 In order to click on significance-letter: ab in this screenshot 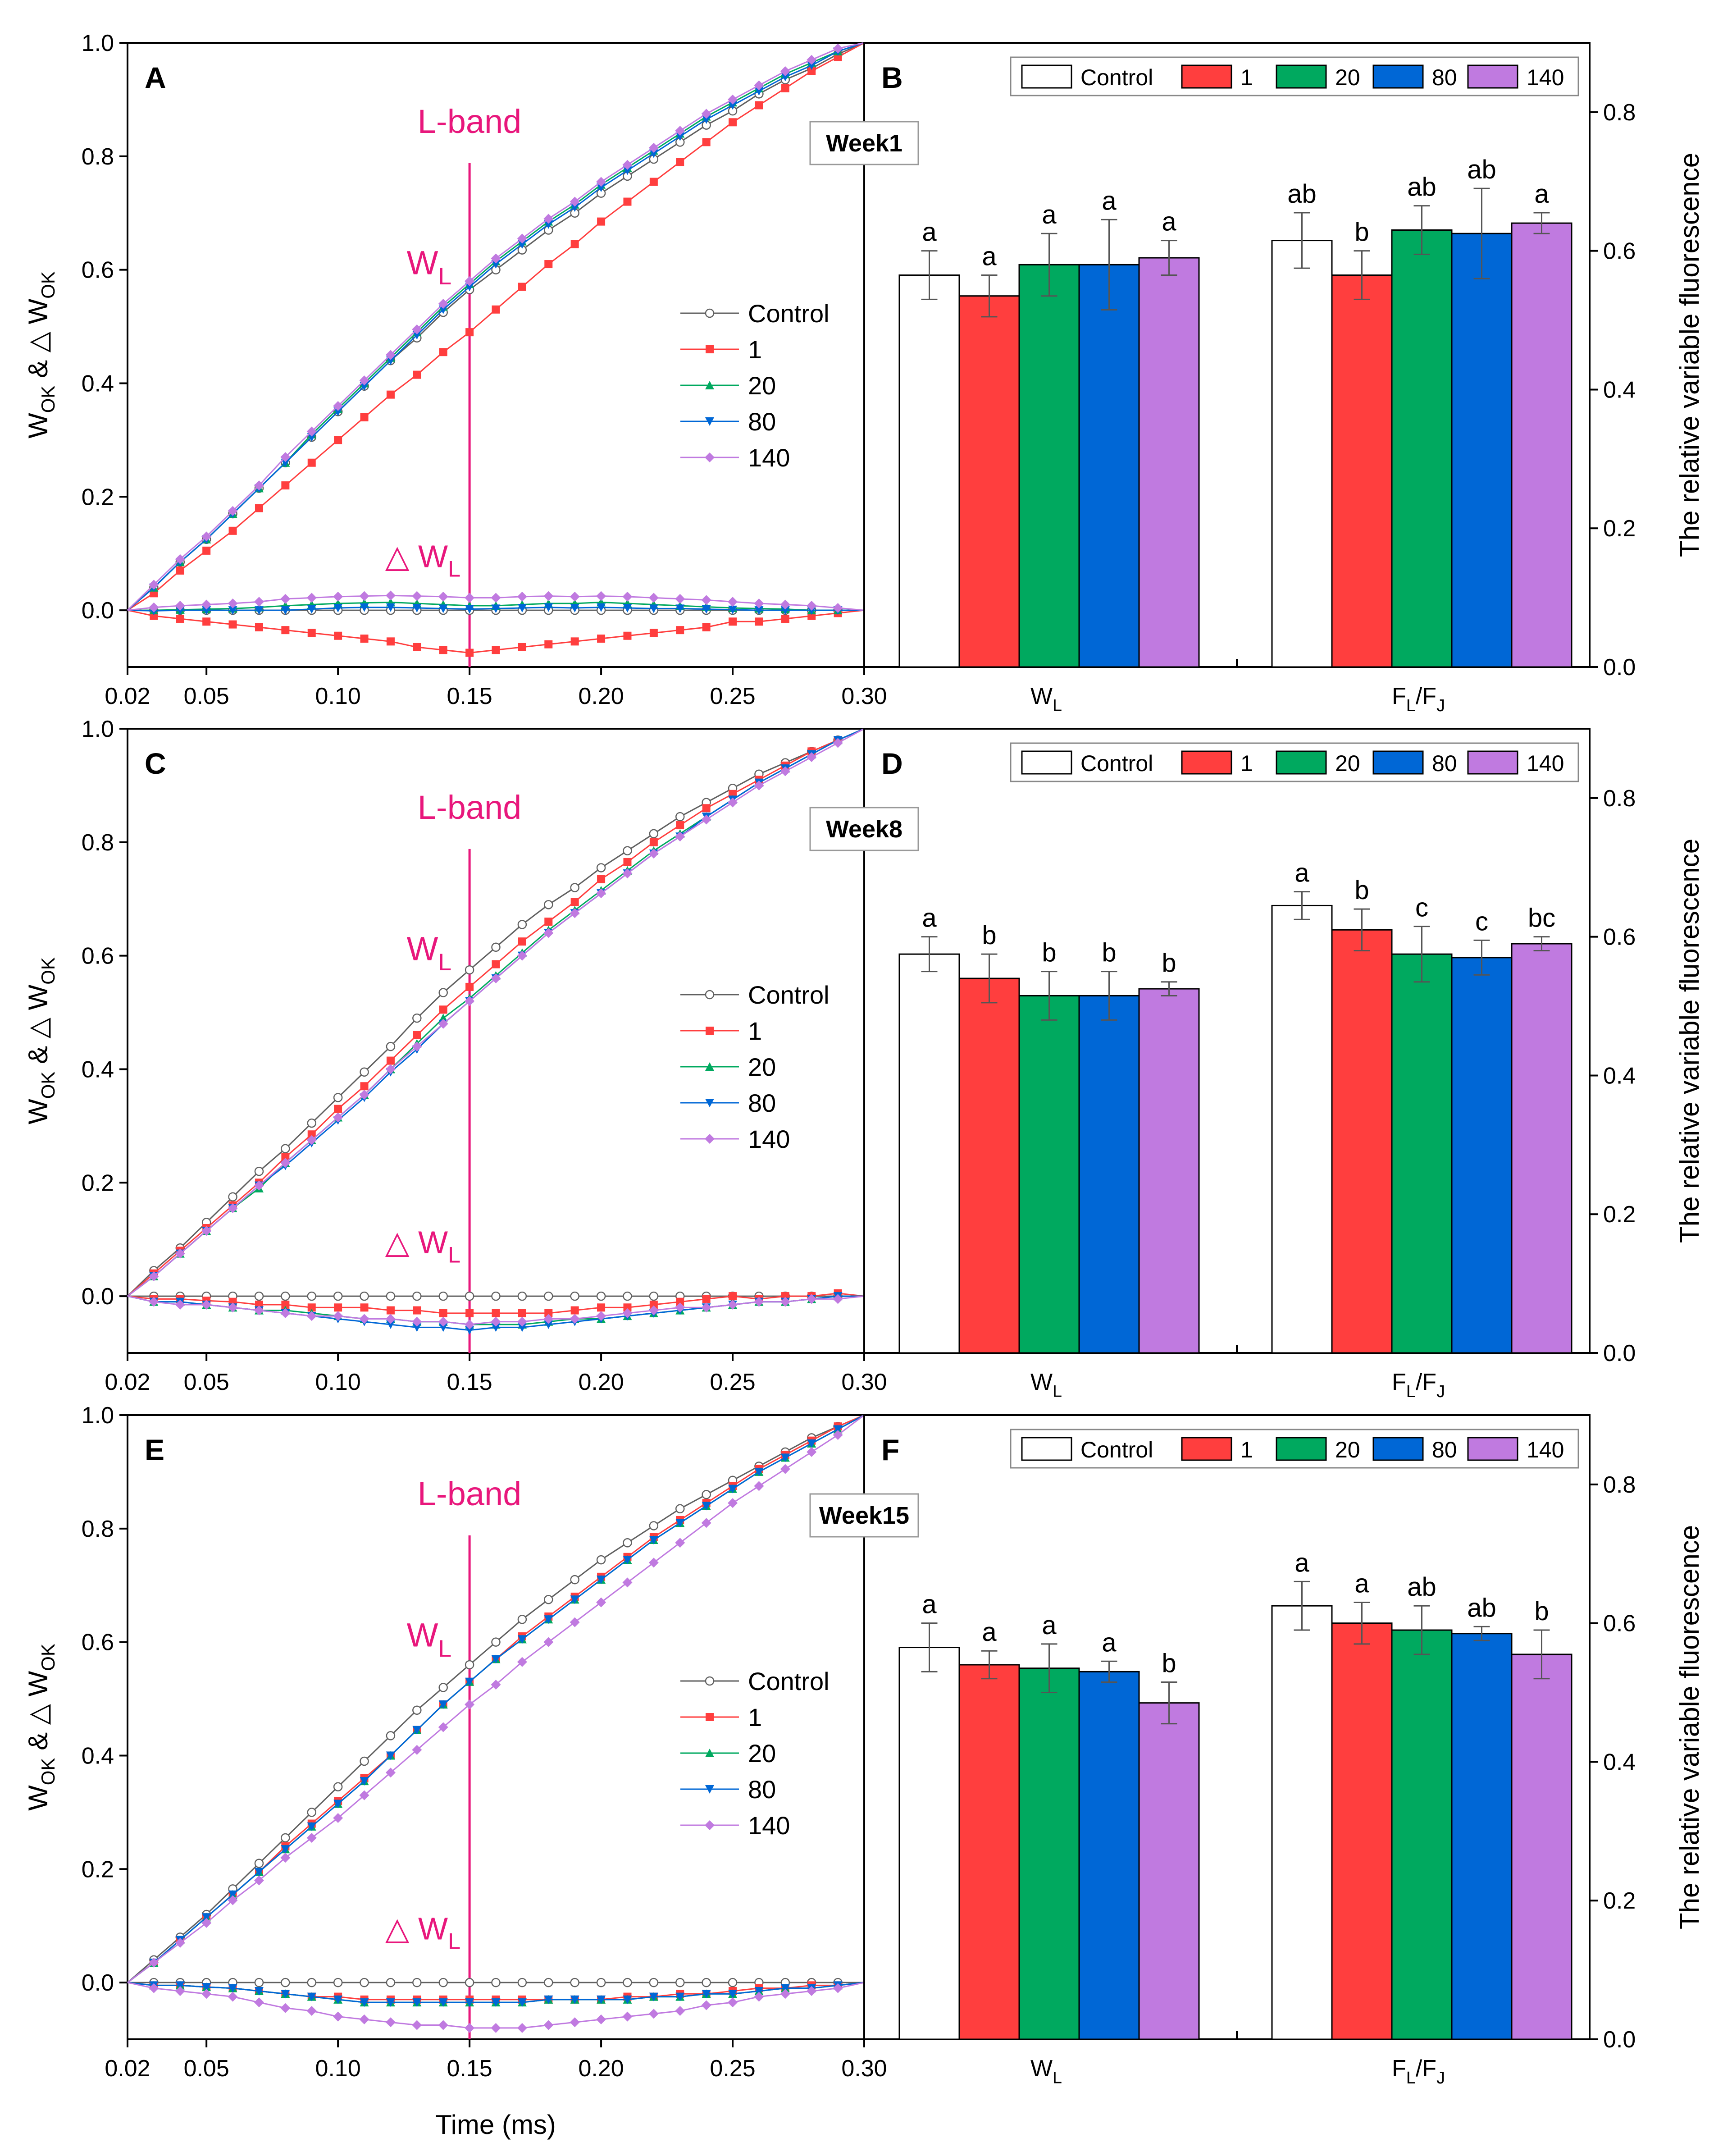, I will do `click(1481, 169)`.